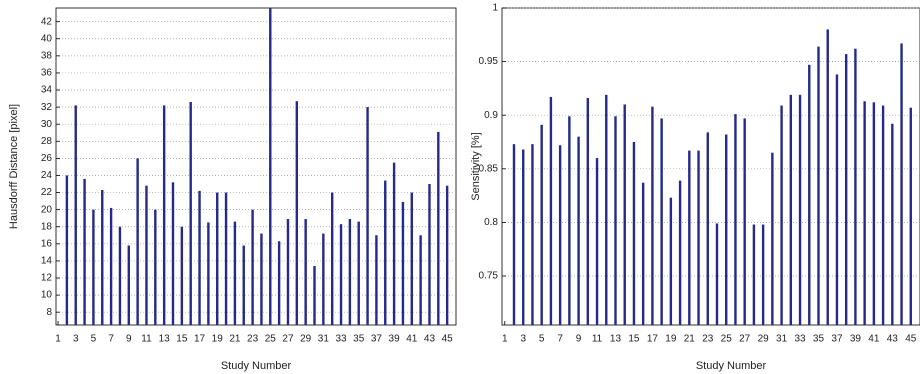 This screenshot has width=920, height=374. Describe the element at coordinates (47, 261) in the screenshot. I see `y-tick-label: 14` at that location.